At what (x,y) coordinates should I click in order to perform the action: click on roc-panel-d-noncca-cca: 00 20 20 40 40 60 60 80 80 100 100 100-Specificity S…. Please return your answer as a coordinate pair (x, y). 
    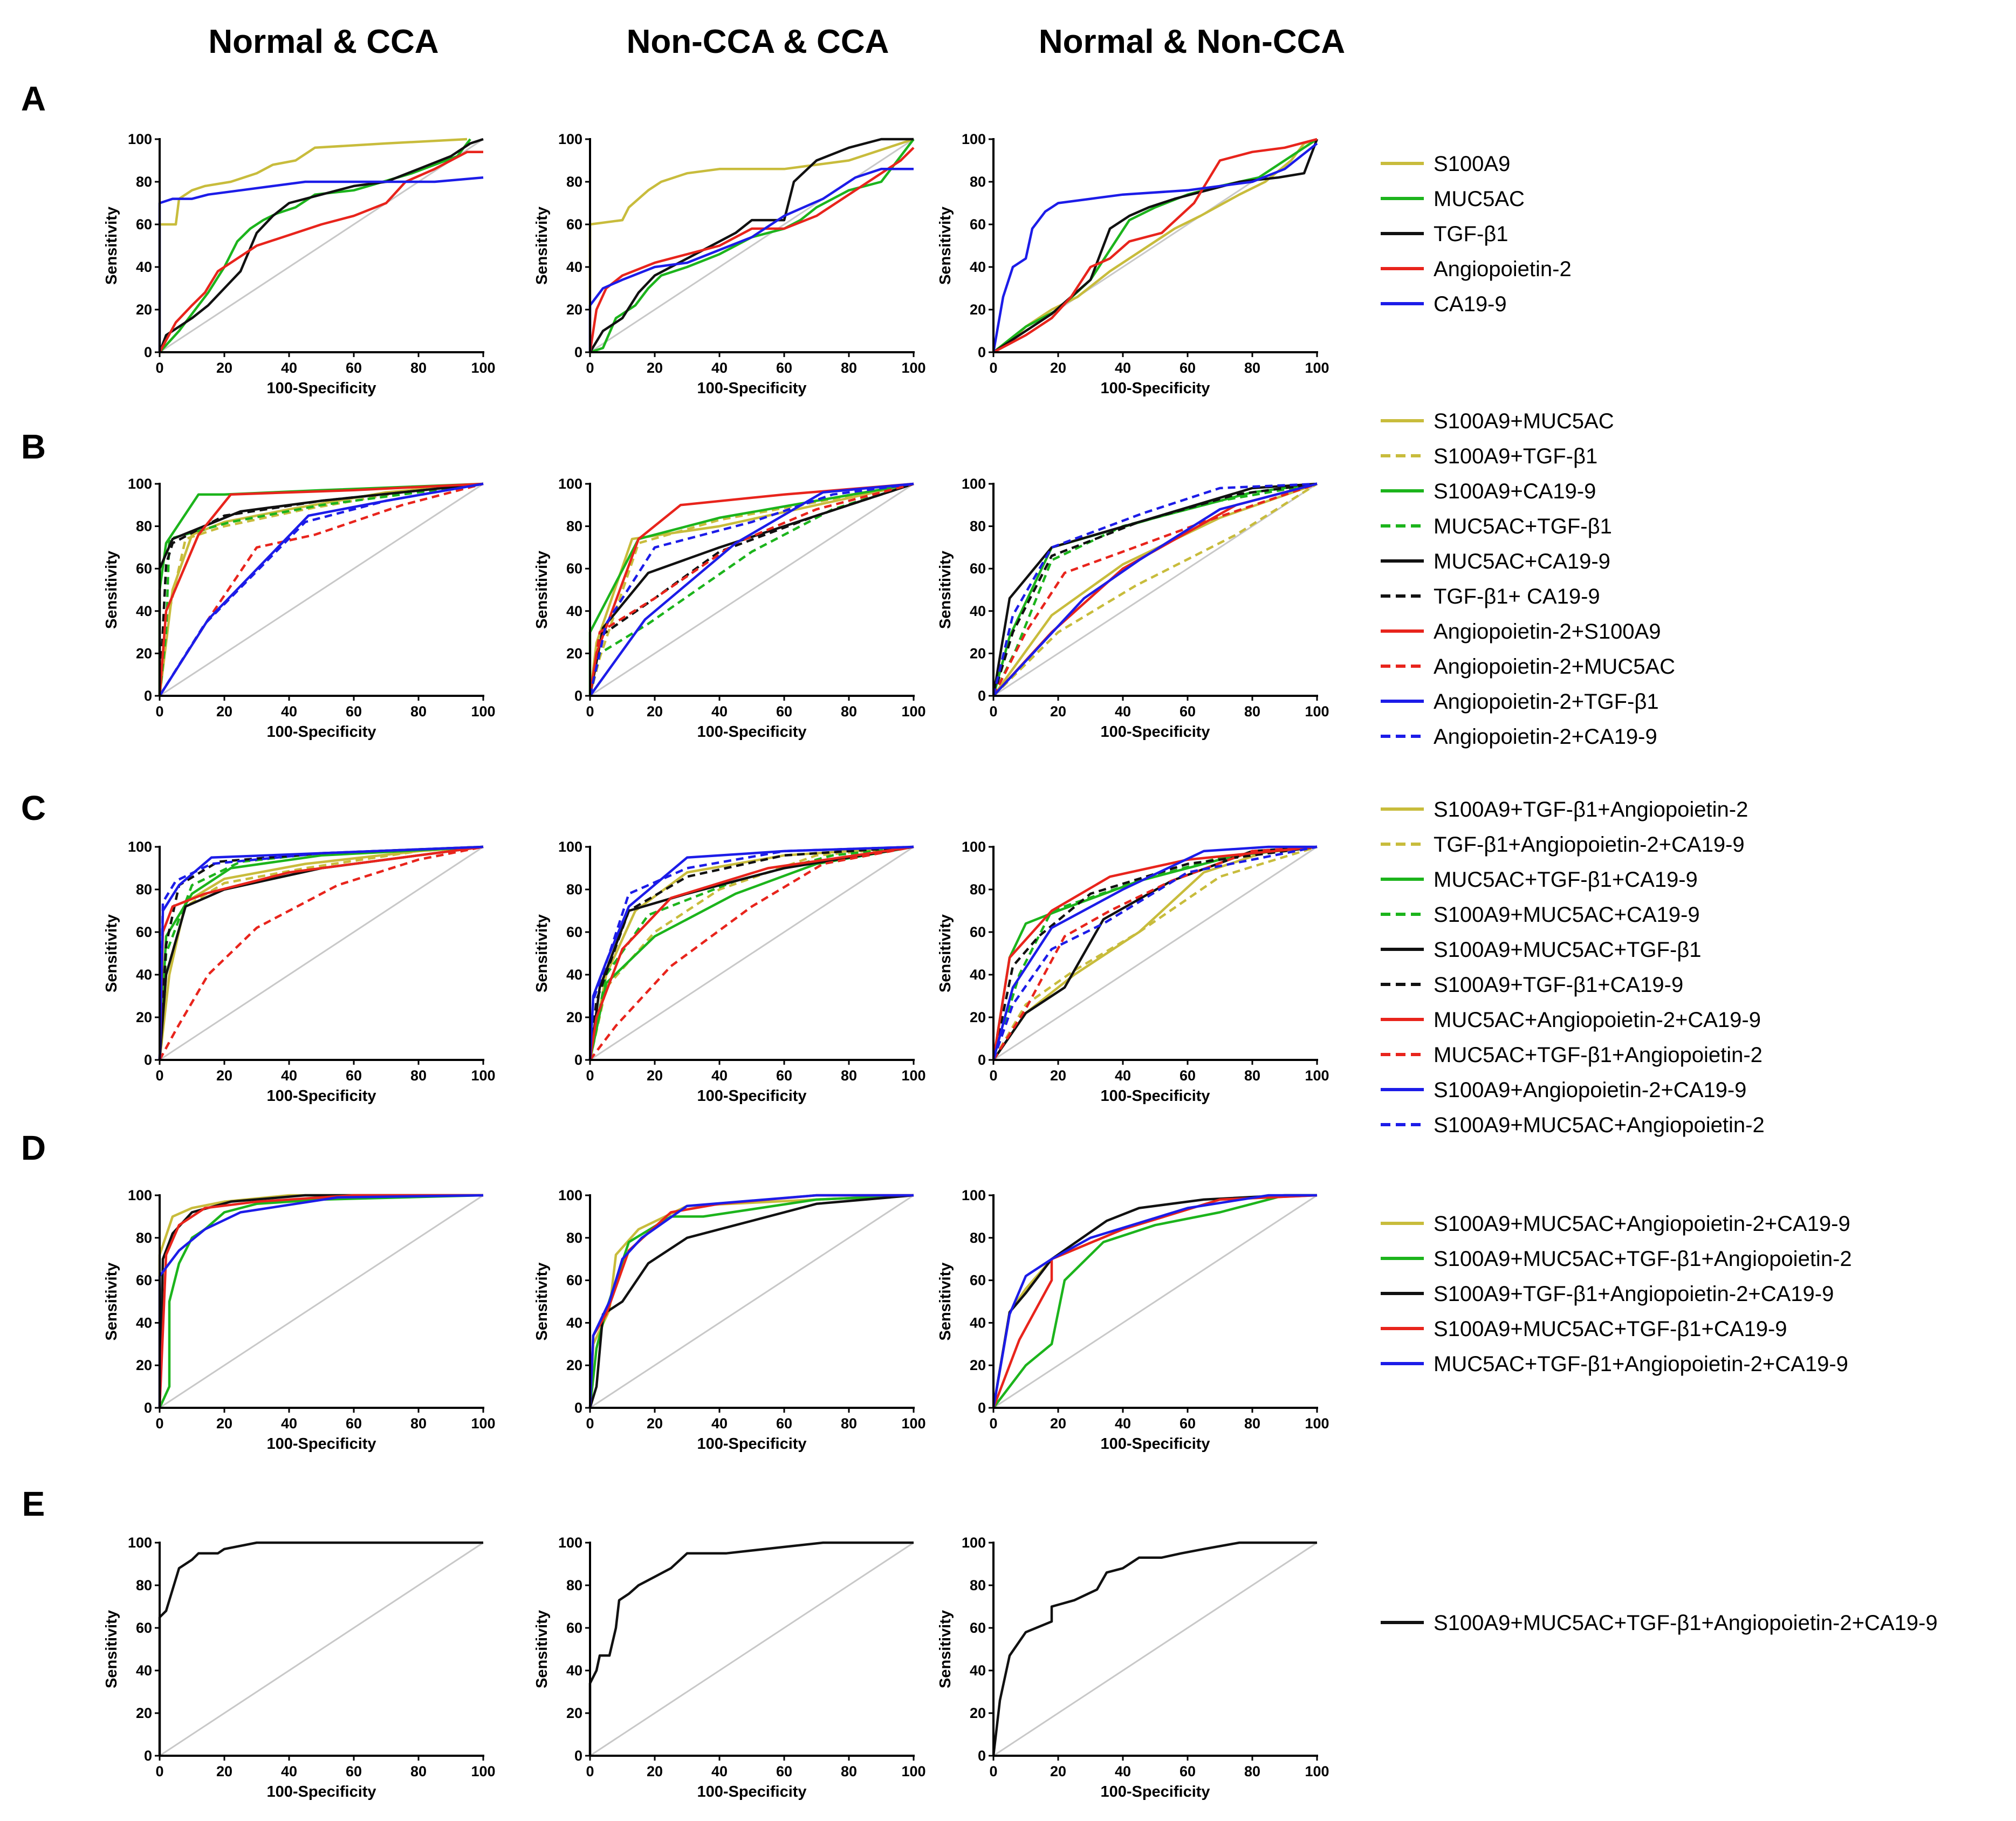
    Looking at the image, I should click on (730, 1320).